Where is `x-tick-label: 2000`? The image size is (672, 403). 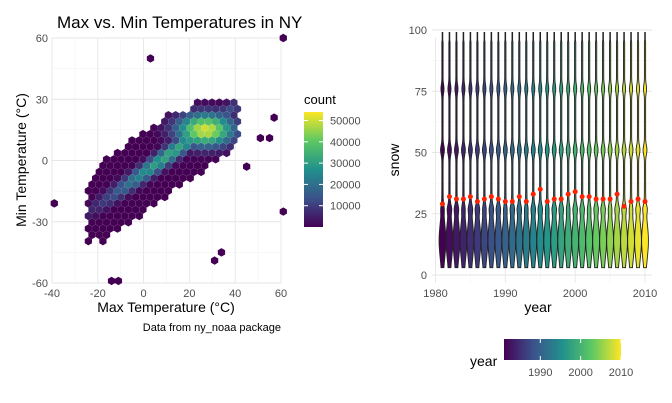
x-tick-label: 2000 is located at coordinates (575, 294).